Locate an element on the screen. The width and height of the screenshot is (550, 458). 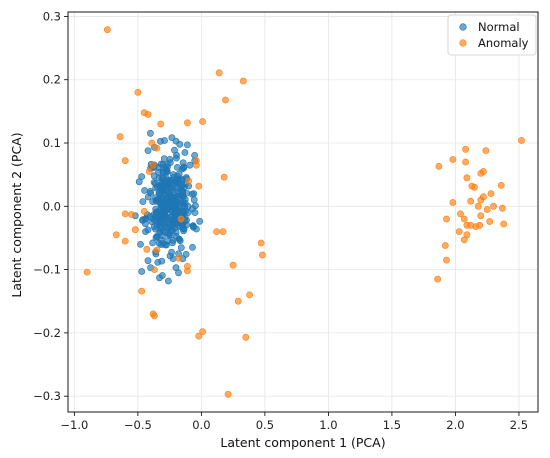
legend-label-normal: Normal is located at coordinates (499, 27).